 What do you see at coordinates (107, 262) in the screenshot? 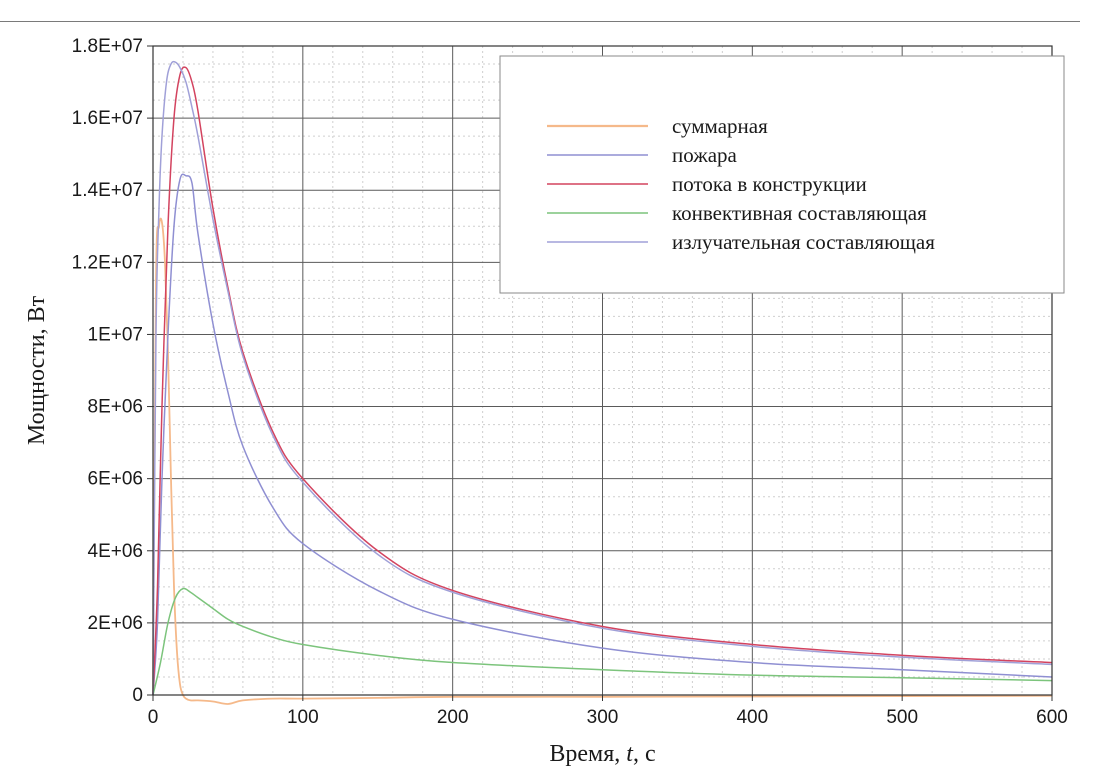
I see `y-tick-label: 1.2E+07` at bounding box center [107, 262].